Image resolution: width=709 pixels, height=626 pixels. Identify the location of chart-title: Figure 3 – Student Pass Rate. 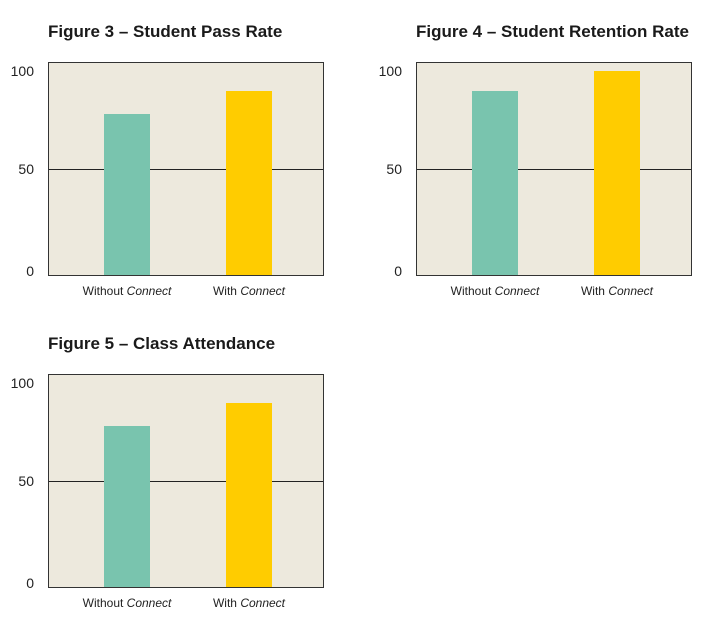
(165, 31).